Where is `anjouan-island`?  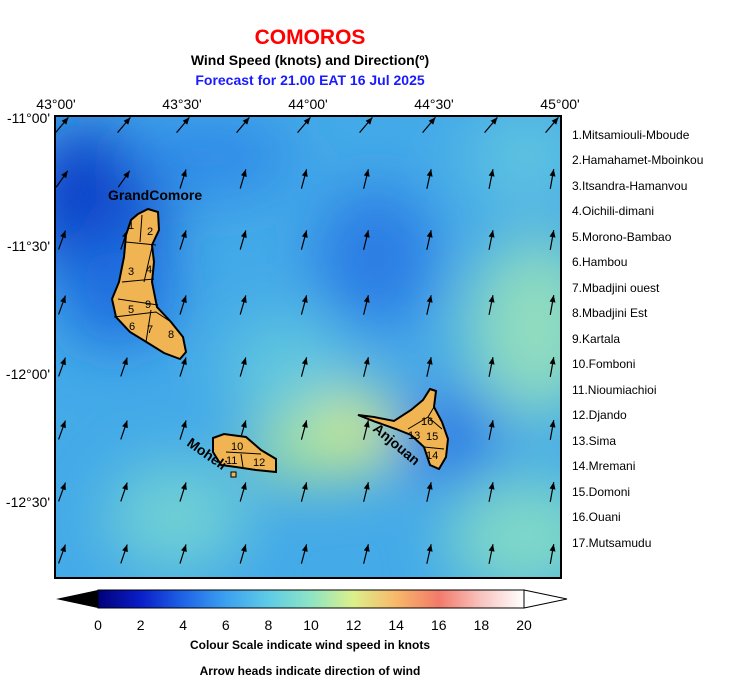 anjouan-island is located at coordinates (403, 429).